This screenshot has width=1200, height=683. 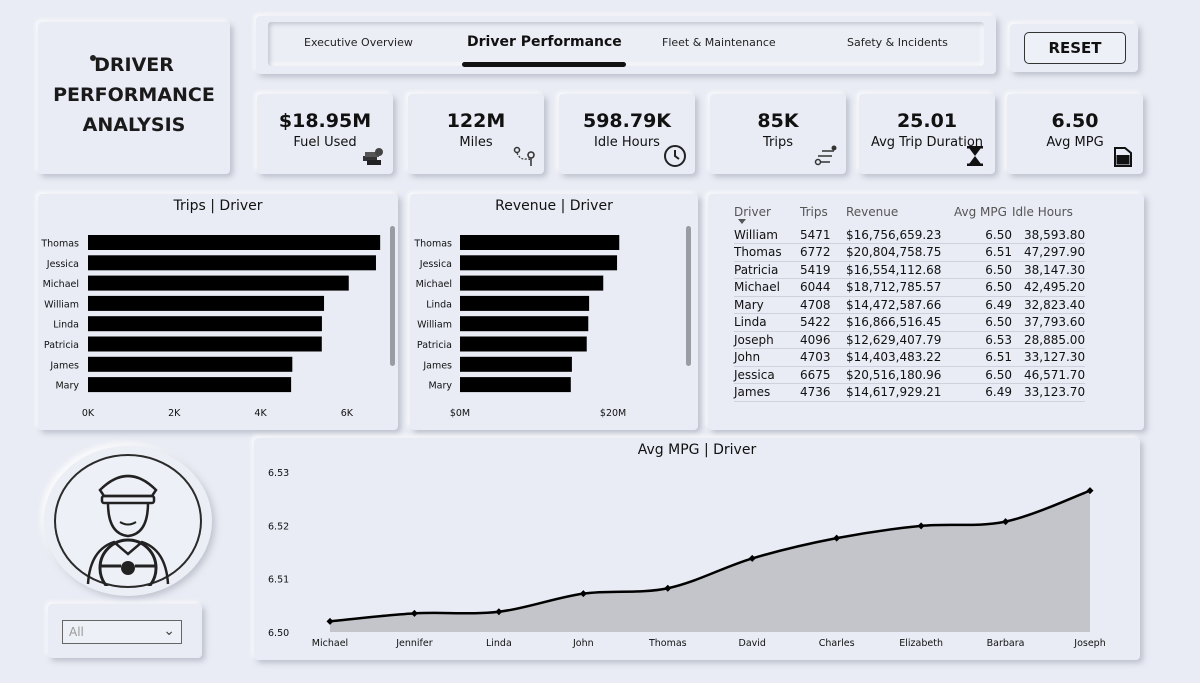 I want to click on tab-driver-performance: Driver Performance, so click(x=544, y=42).